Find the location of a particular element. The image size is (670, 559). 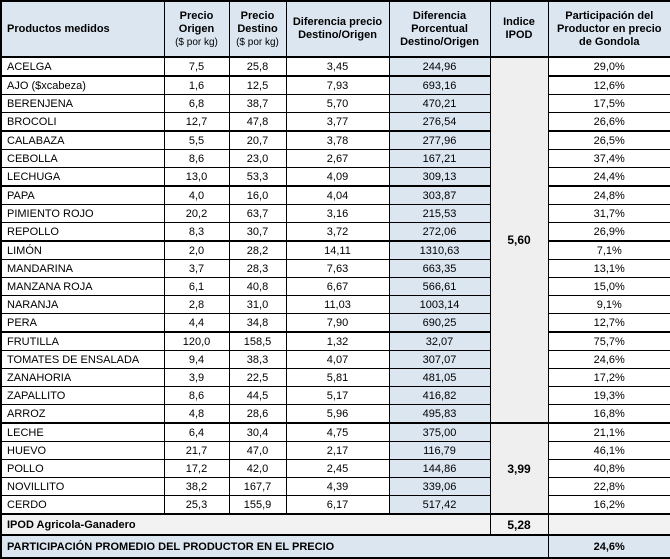

price-origin-cell: 120,0 is located at coordinates (196, 341).